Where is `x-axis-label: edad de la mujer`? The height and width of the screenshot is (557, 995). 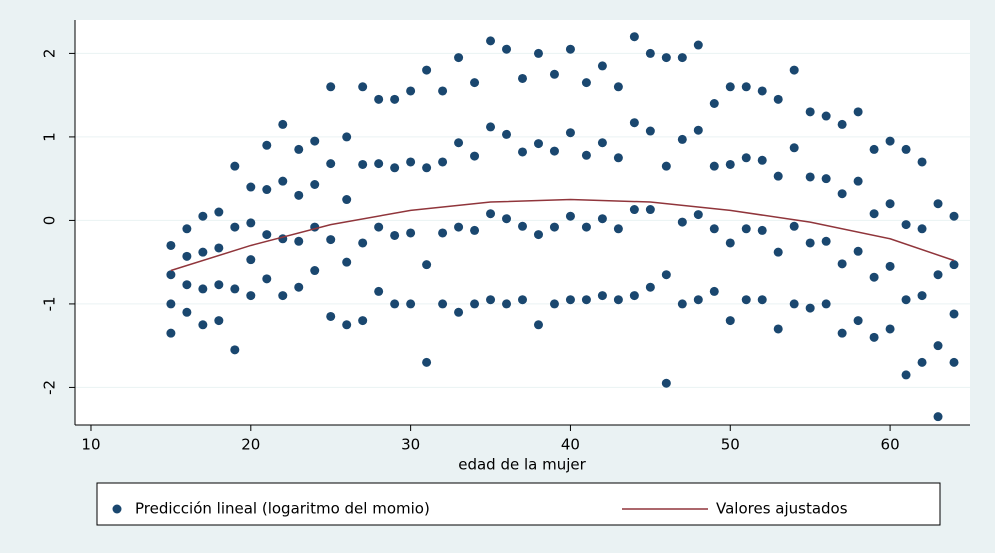 x-axis-label: edad de la mujer is located at coordinates (522, 465).